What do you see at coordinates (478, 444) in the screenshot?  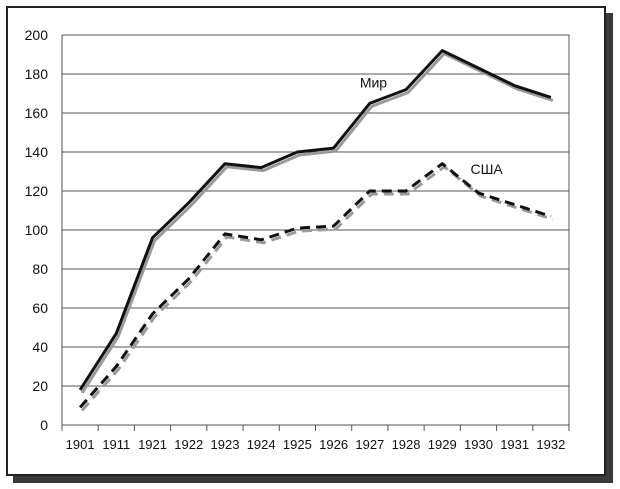 I see `x-tick-label: 1930` at bounding box center [478, 444].